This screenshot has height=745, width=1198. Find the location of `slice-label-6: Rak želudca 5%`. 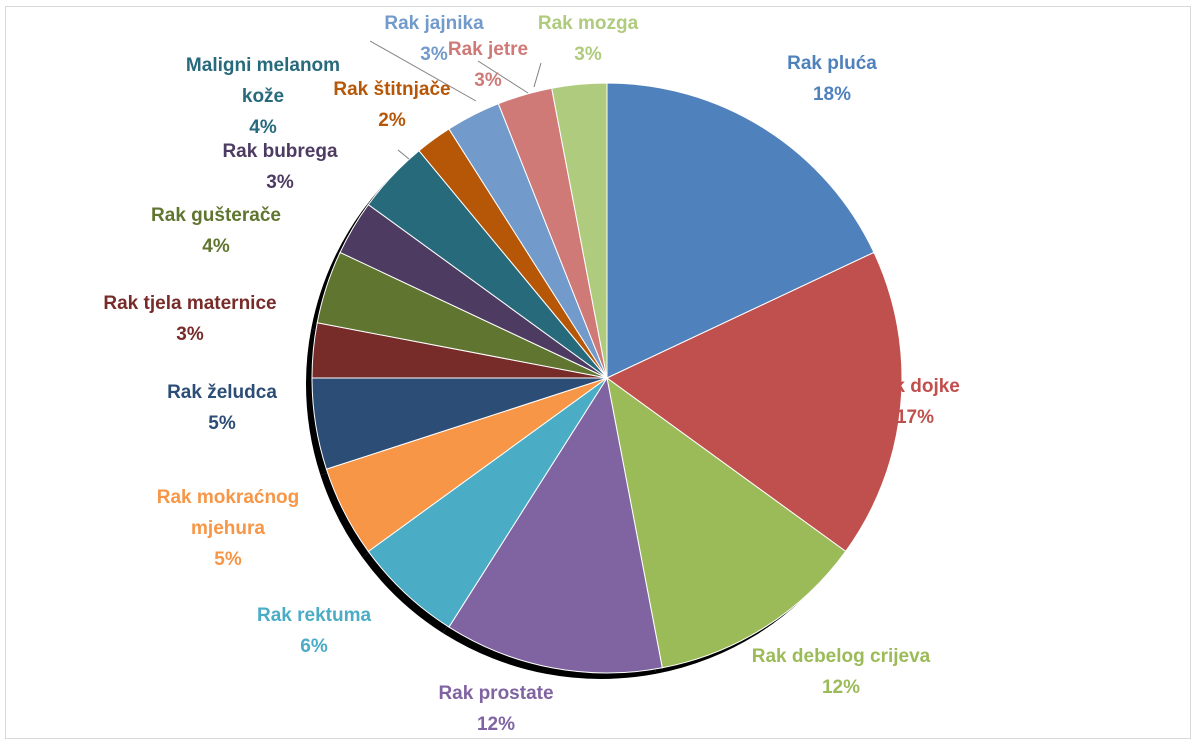

slice-label-6: Rak želudca 5% is located at coordinates (222, 408).